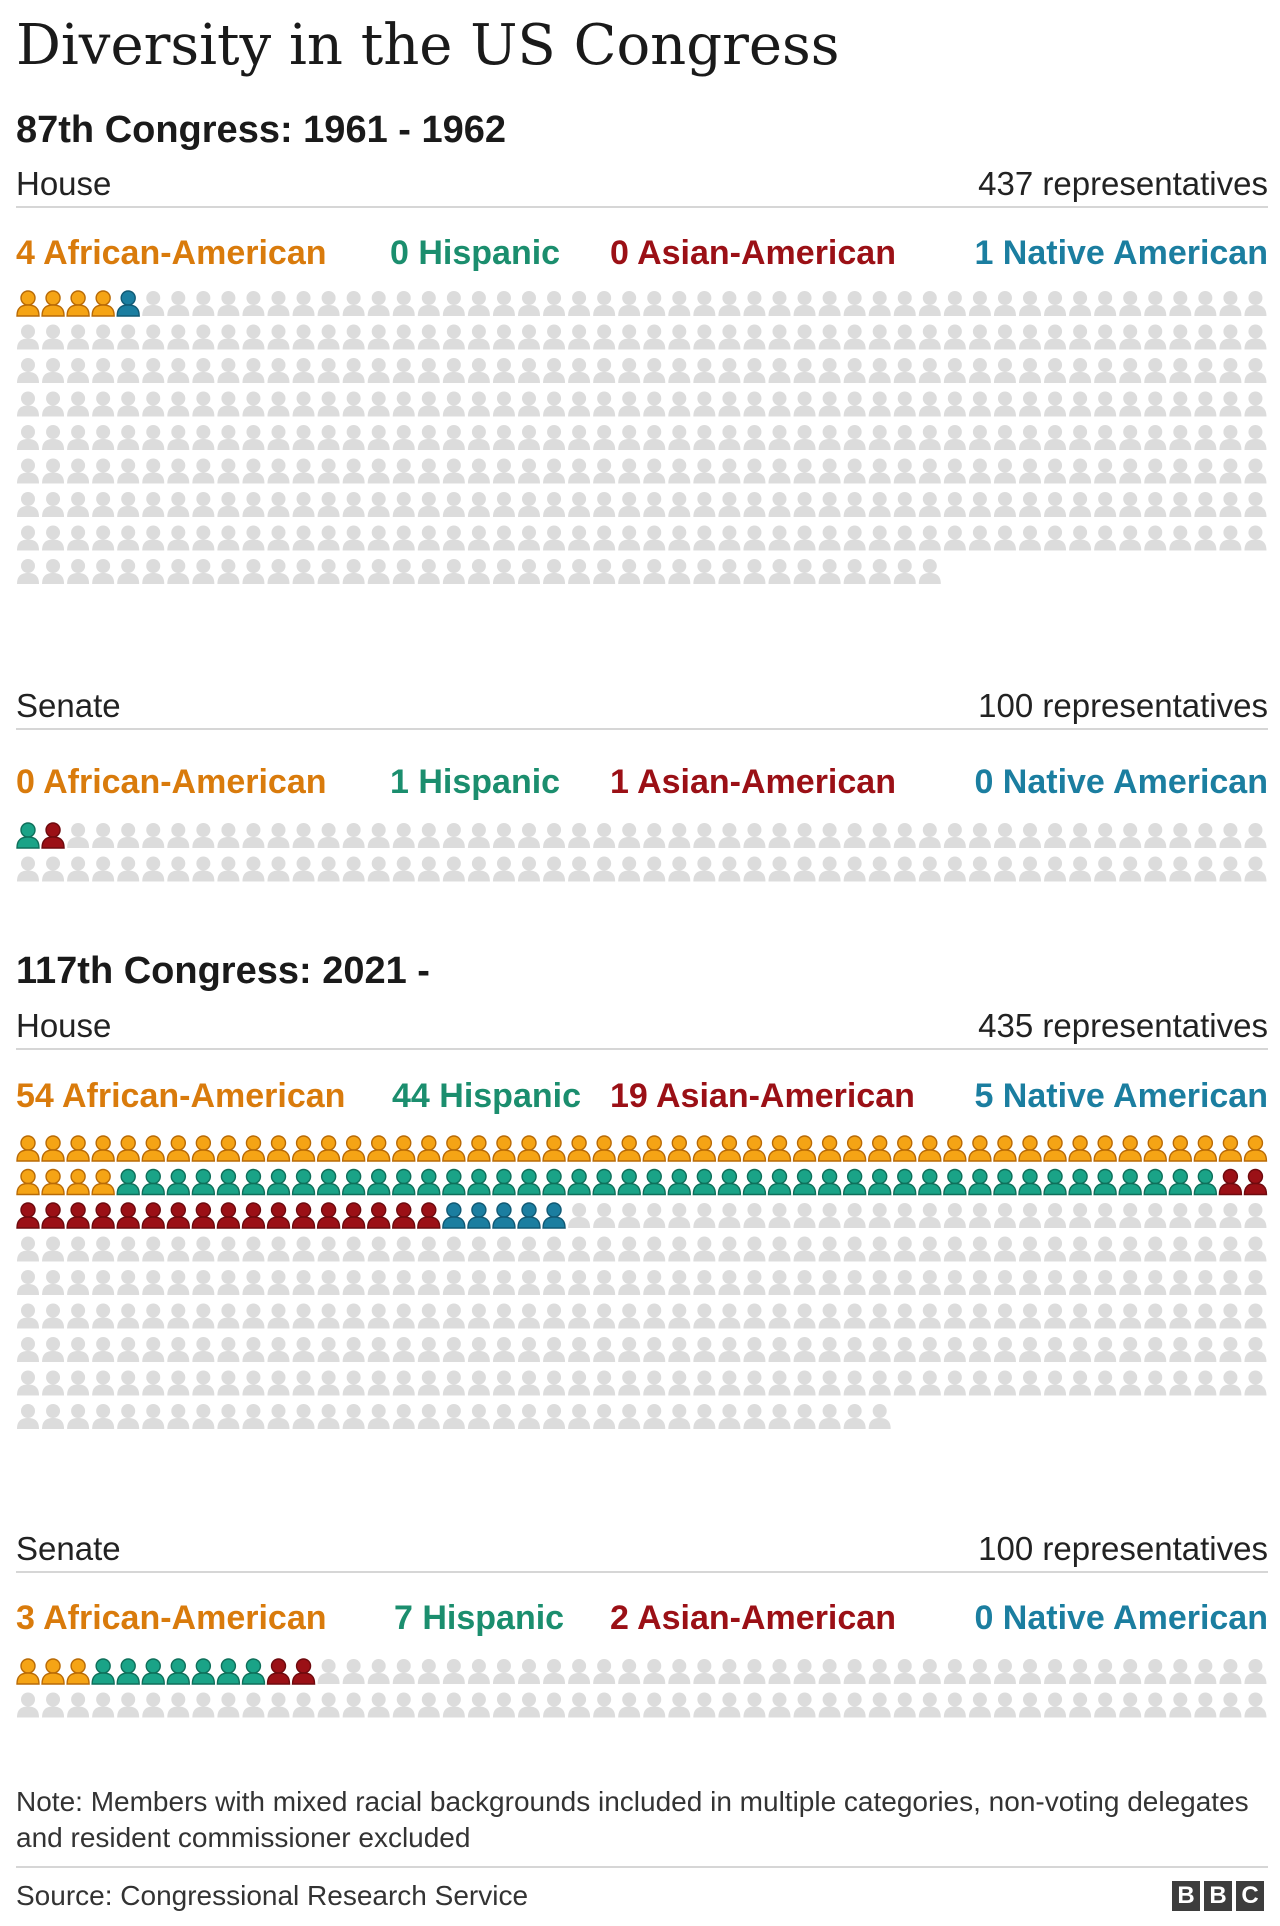  I want to click on legend-asian-american: 19 Asian-American, so click(762, 1096).